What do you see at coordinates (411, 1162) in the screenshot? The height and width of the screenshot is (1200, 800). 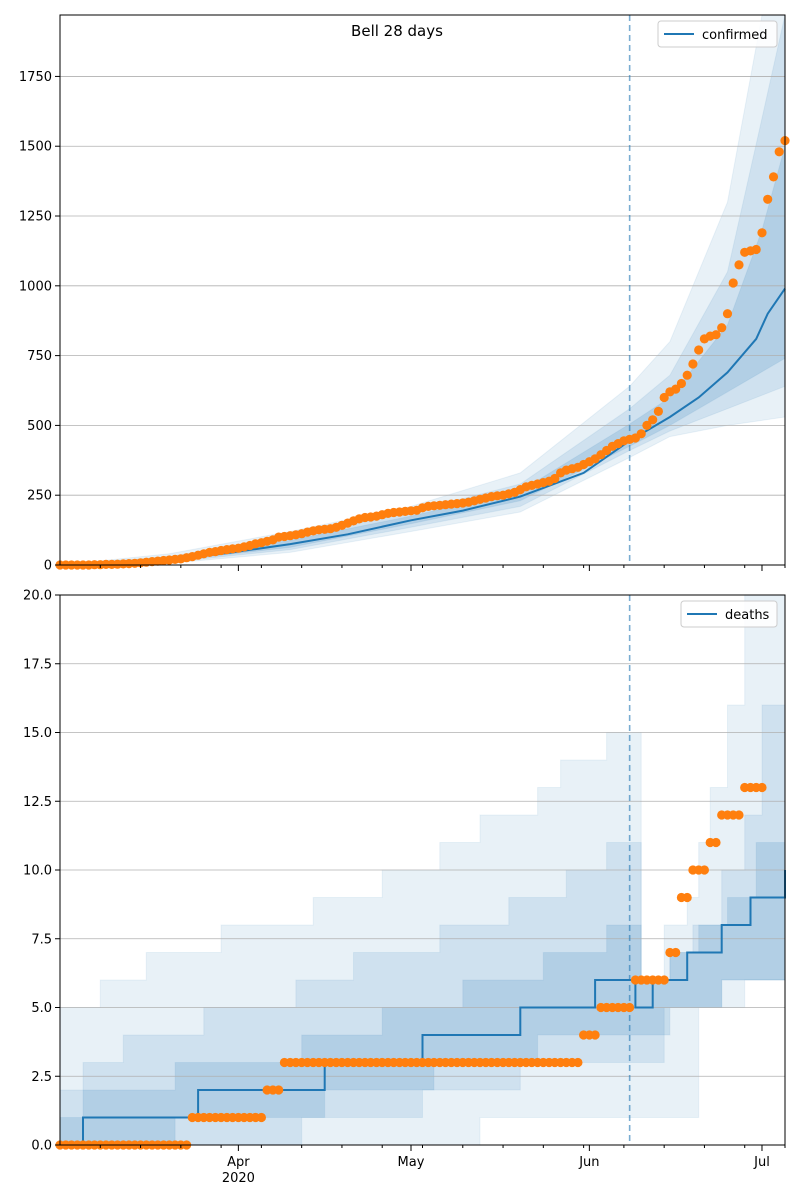 I see `deaths-x-tick-label: May` at bounding box center [411, 1162].